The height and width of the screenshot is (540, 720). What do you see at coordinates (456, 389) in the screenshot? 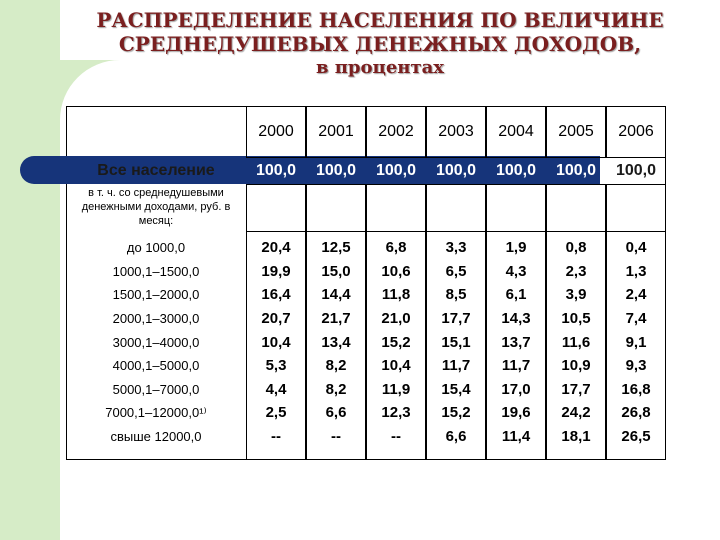
I see `cell-value: 15,4` at bounding box center [456, 389].